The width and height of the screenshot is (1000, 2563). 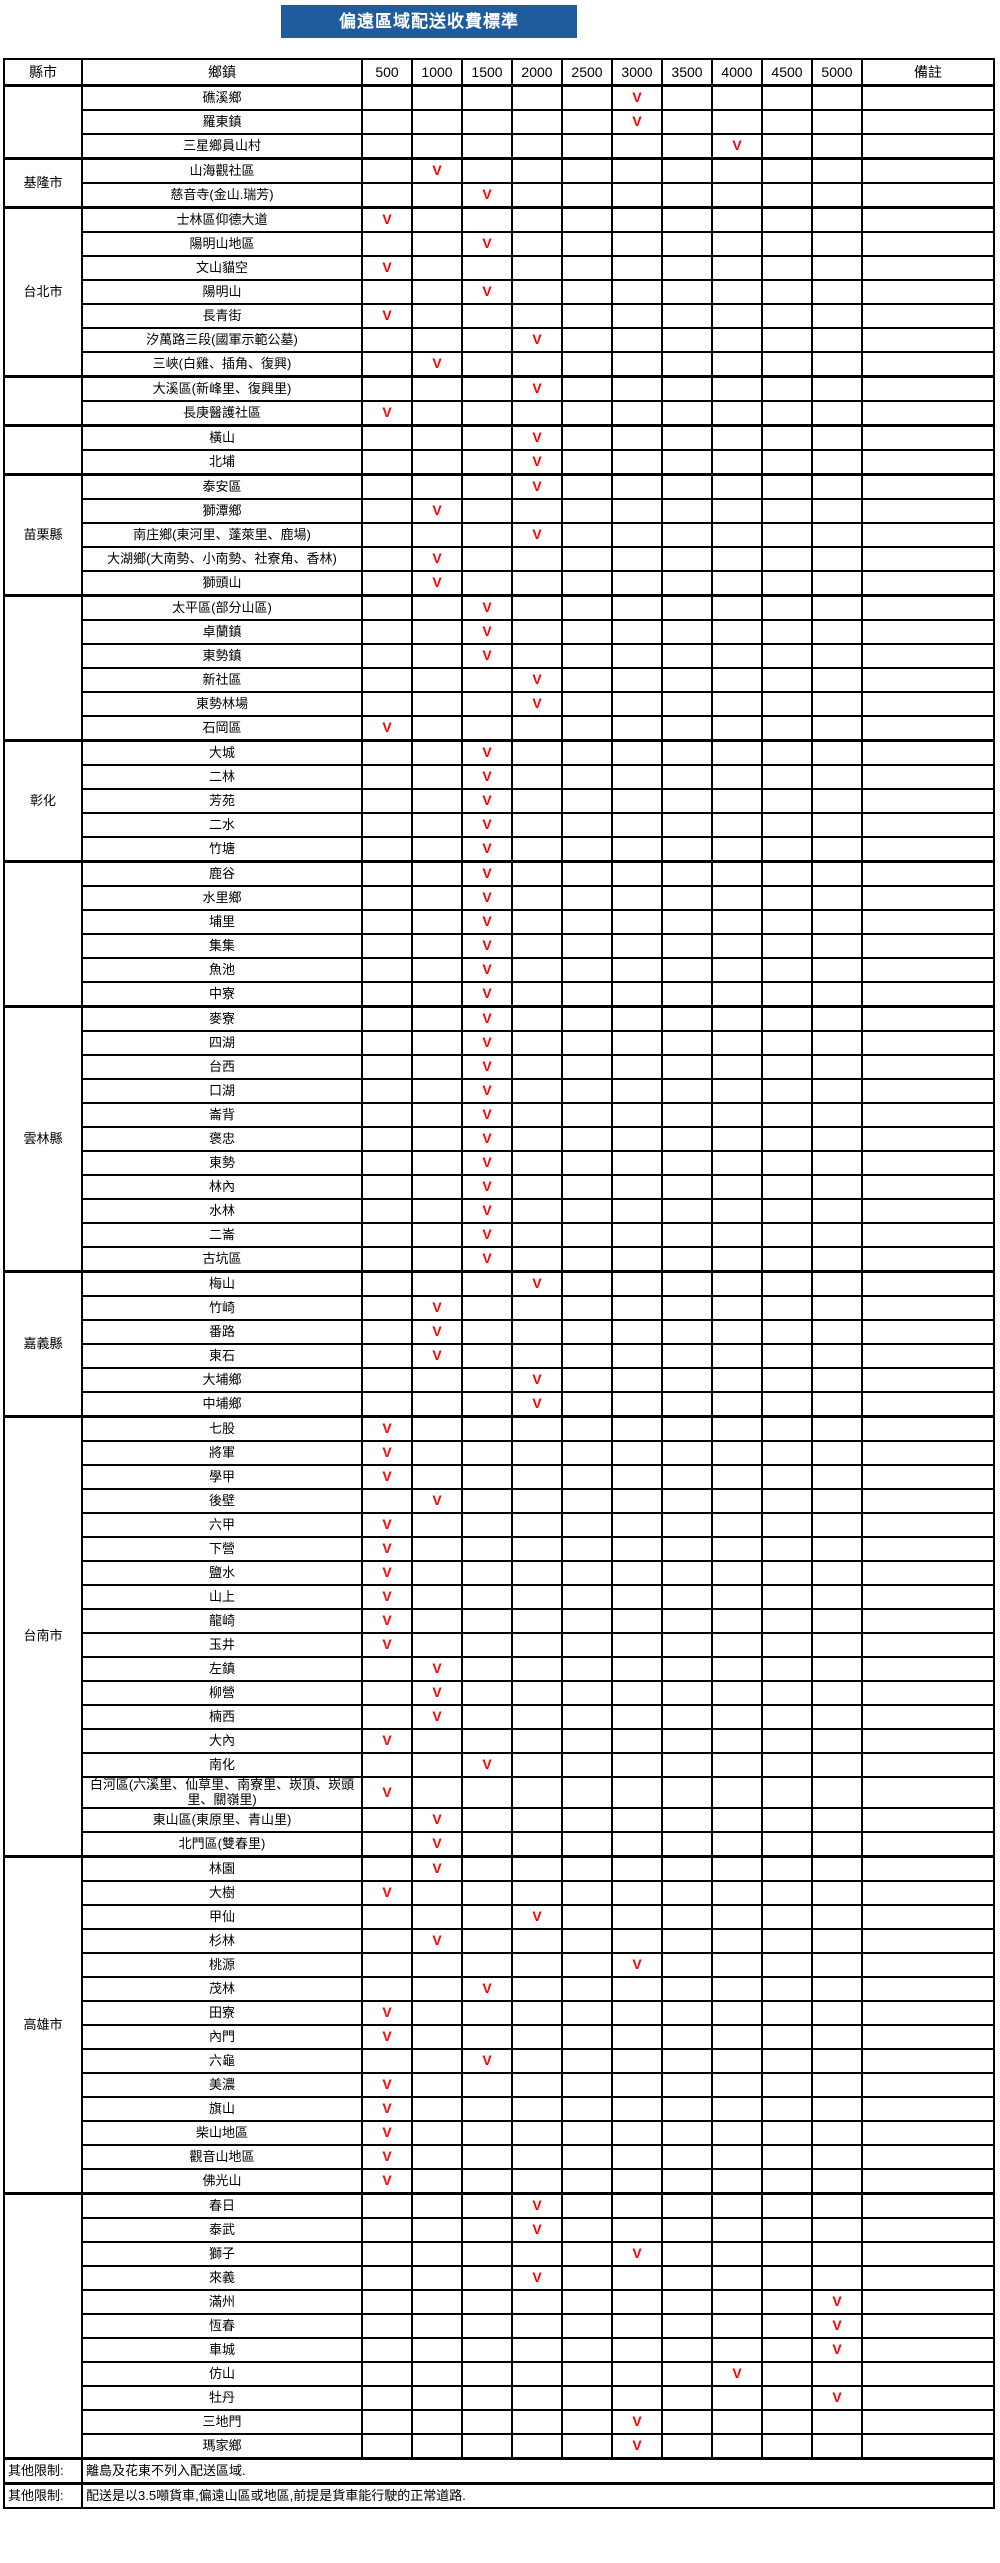 What do you see at coordinates (499, 364) in the screenshot?
I see `table-row: 三峽(白雞、插角、復興) V` at bounding box center [499, 364].